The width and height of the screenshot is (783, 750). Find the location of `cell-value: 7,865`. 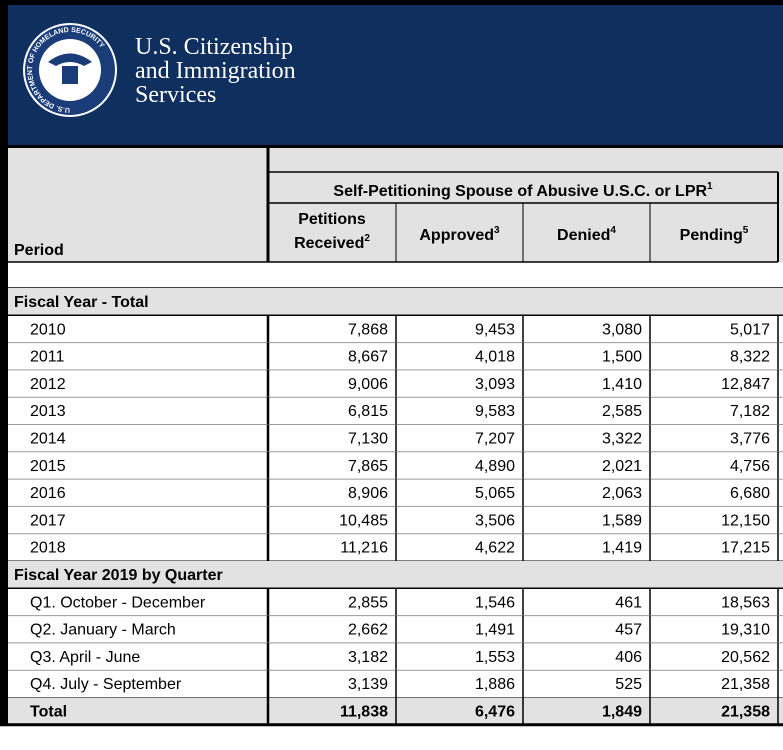

cell-value: 7,865 is located at coordinates (368, 466).